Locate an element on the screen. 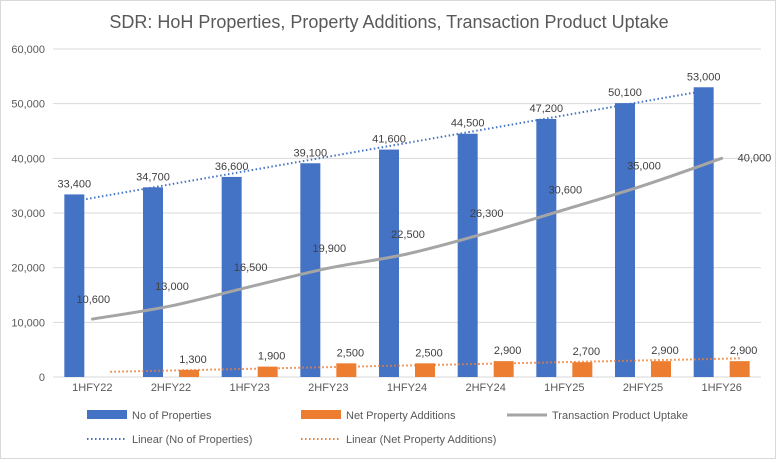 The width and height of the screenshot is (776, 463). legend-label-no-of-properties: No of Properties is located at coordinates (172, 416).